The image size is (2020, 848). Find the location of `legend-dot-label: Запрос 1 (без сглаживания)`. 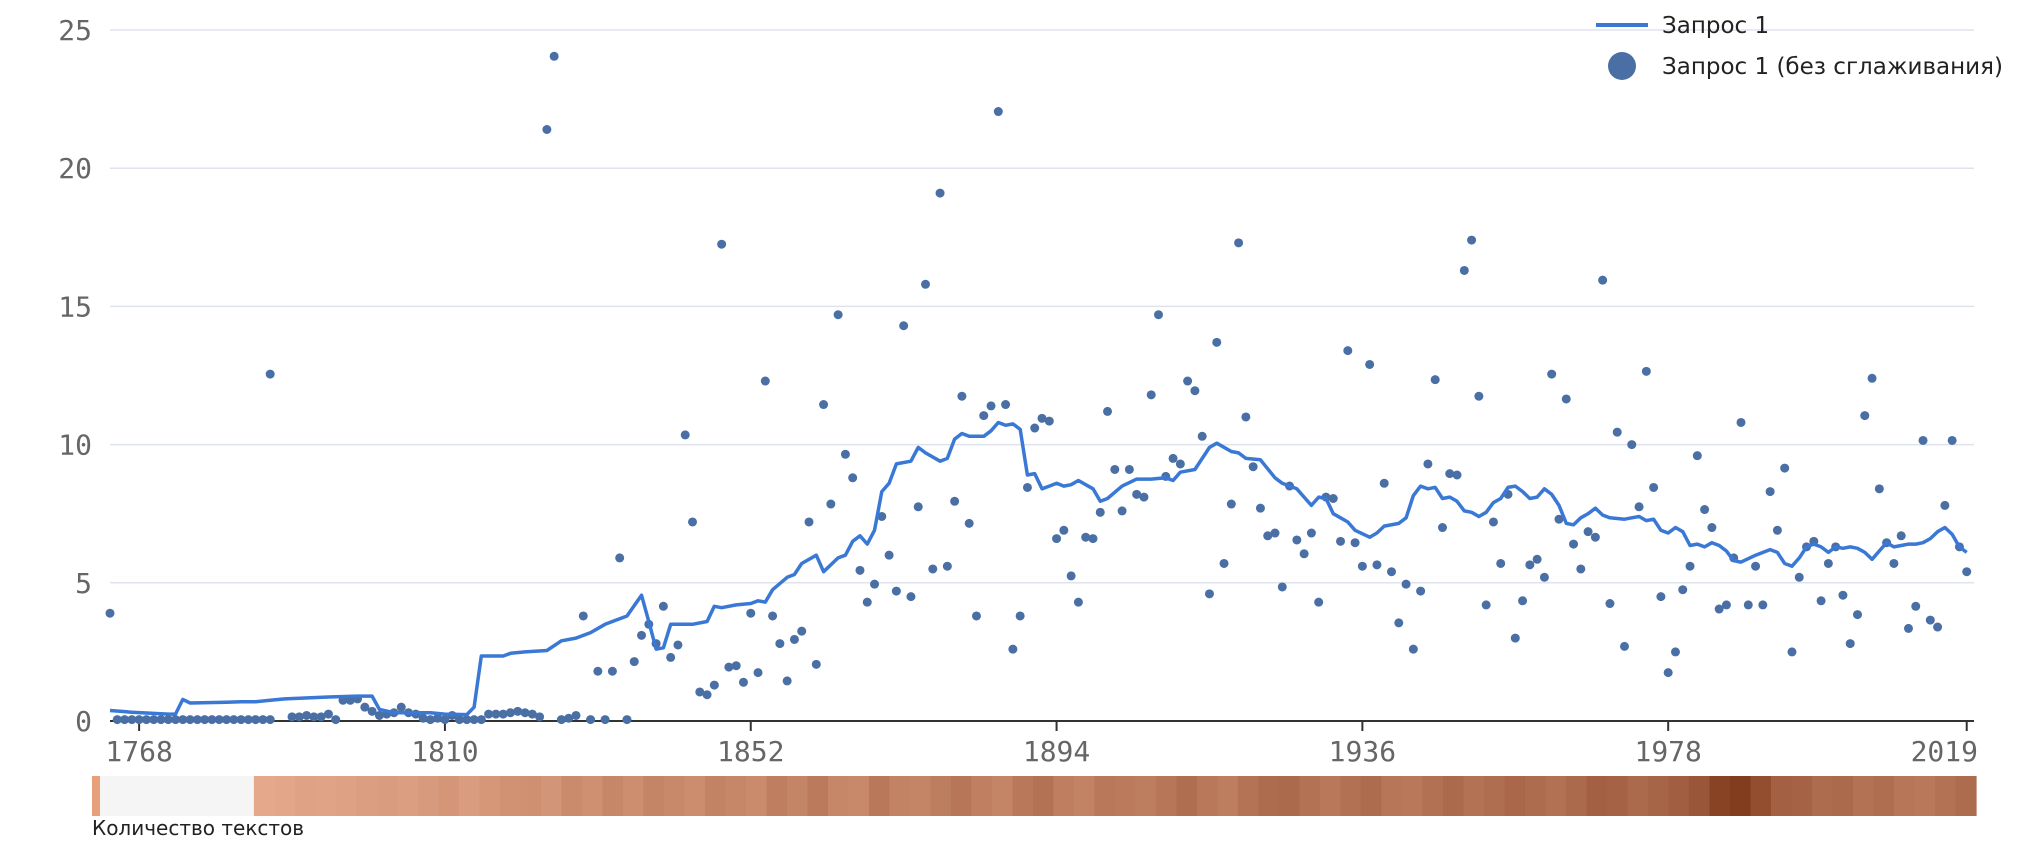

legend-dot-label: Запрос 1 (без сглаживания) is located at coordinates (1832, 67).